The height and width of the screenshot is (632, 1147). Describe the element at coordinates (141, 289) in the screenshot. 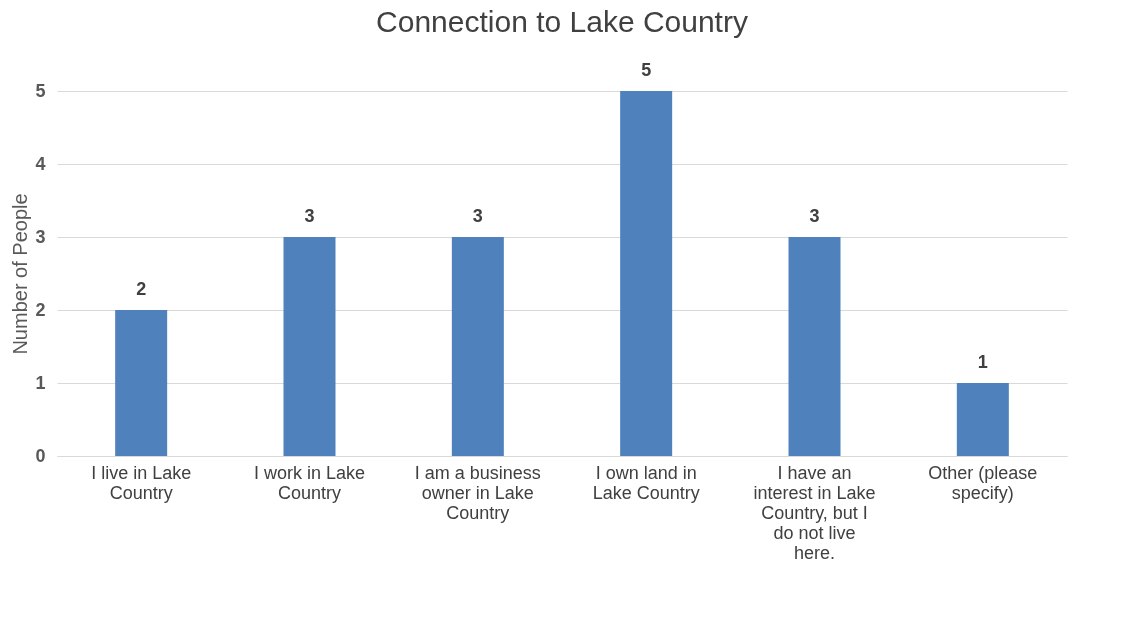

I see `data-label: 2` at that location.